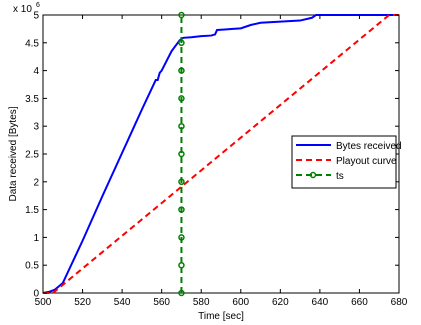 This screenshot has height=325, width=421. What do you see at coordinates (36, 16) in the screenshot?
I see `y-tick-label: 5` at bounding box center [36, 16].